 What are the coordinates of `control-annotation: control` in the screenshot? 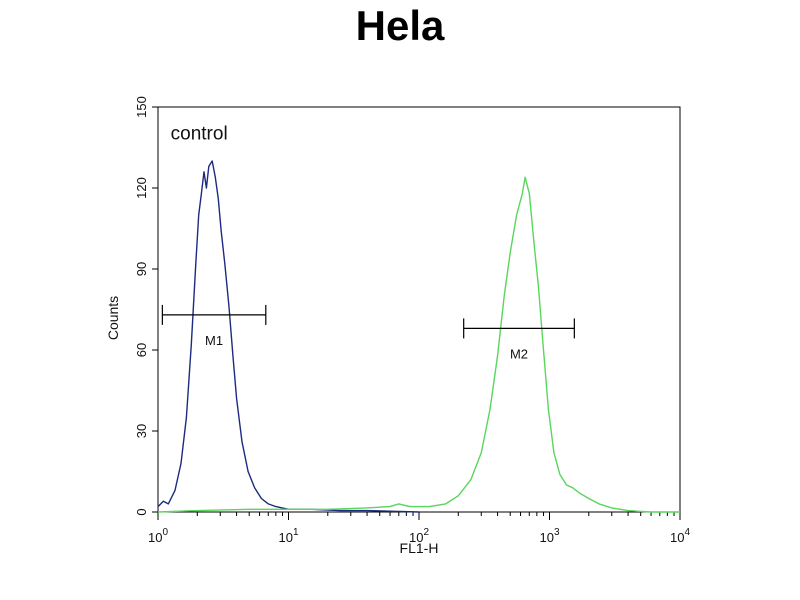 It's located at (199, 133).